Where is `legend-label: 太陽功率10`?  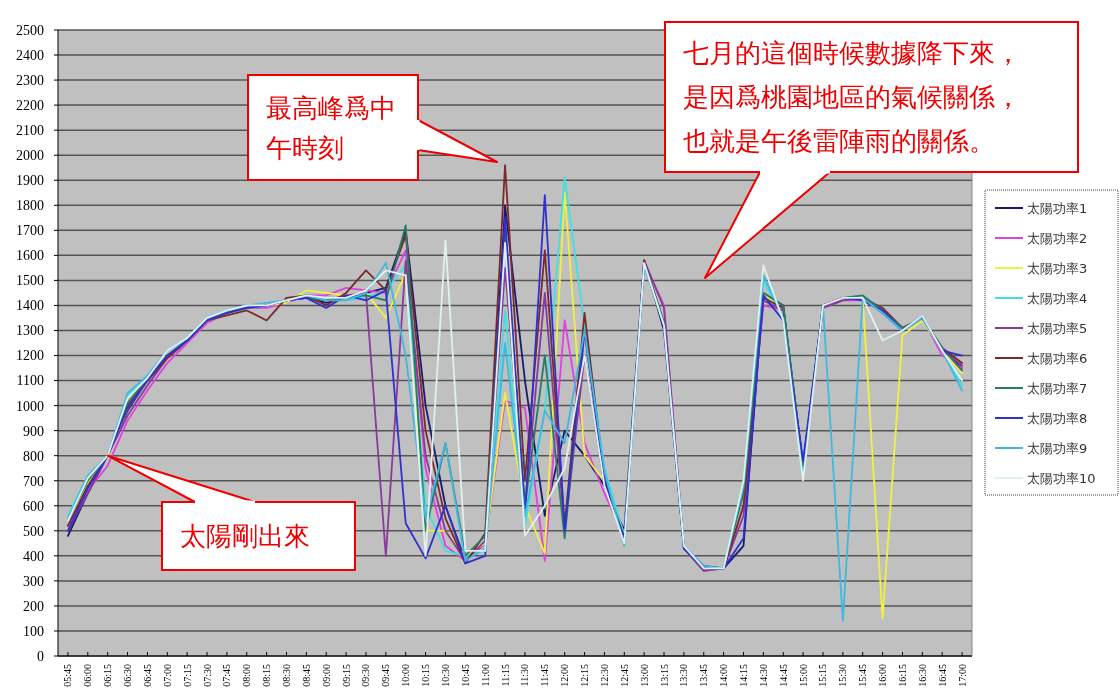 legend-label: 太陽功率10 is located at coordinates (1061, 478).